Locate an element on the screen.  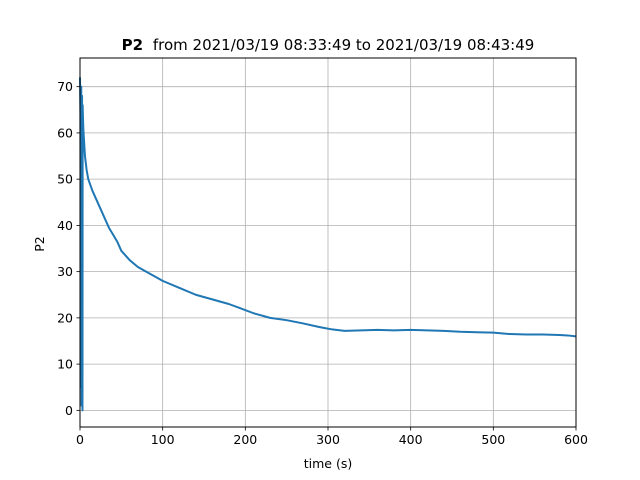
y-tick-label: 60 is located at coordinates (65, 132).